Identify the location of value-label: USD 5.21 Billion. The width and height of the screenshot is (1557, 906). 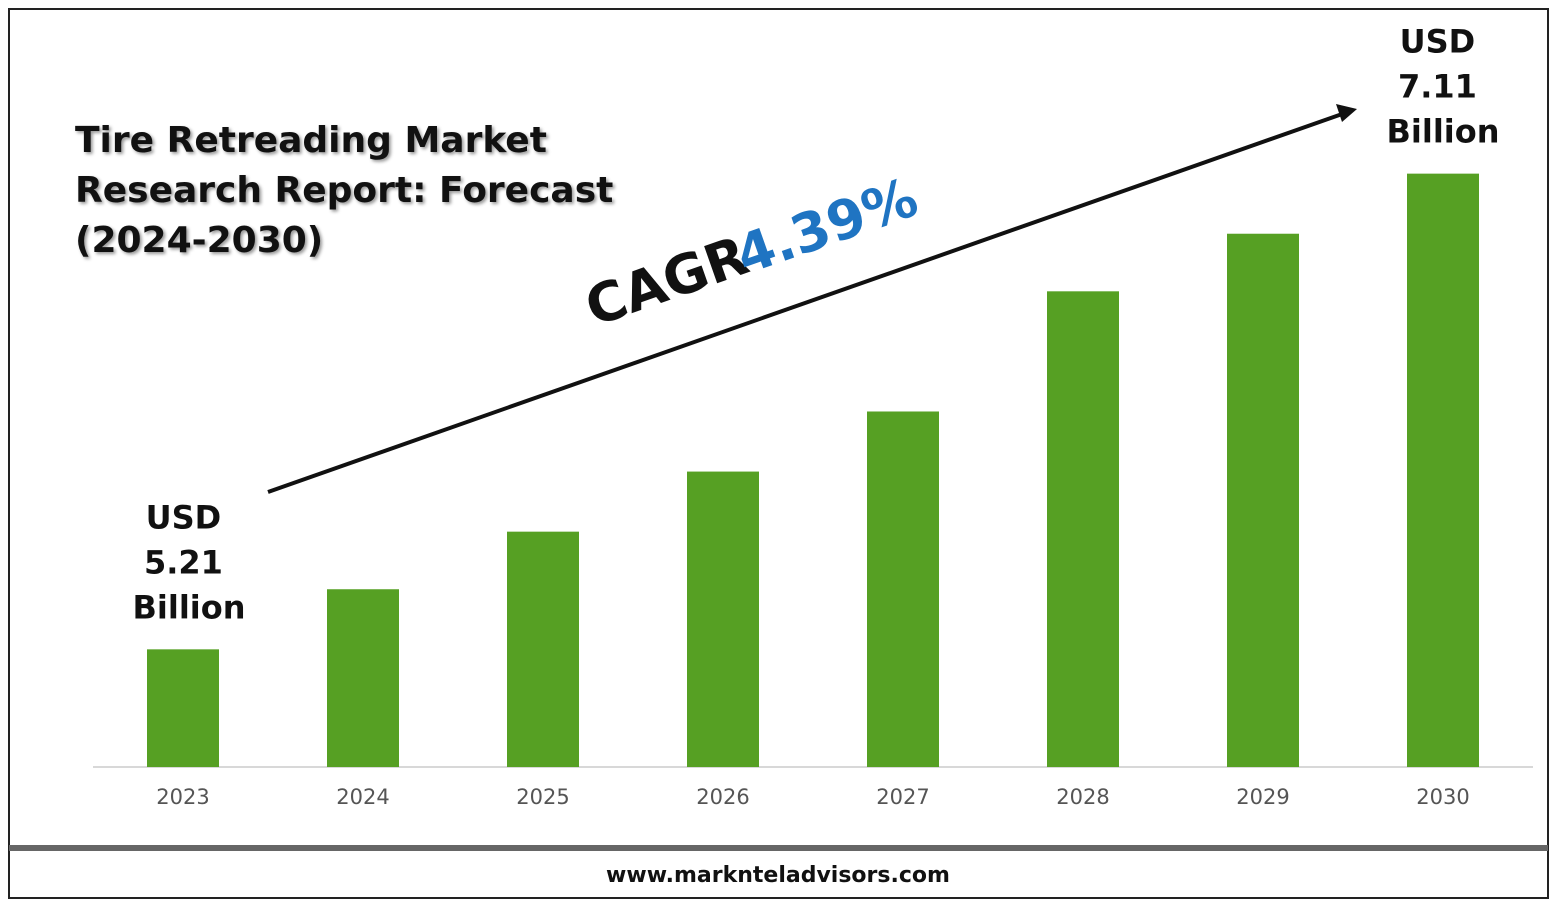
(188, 562).